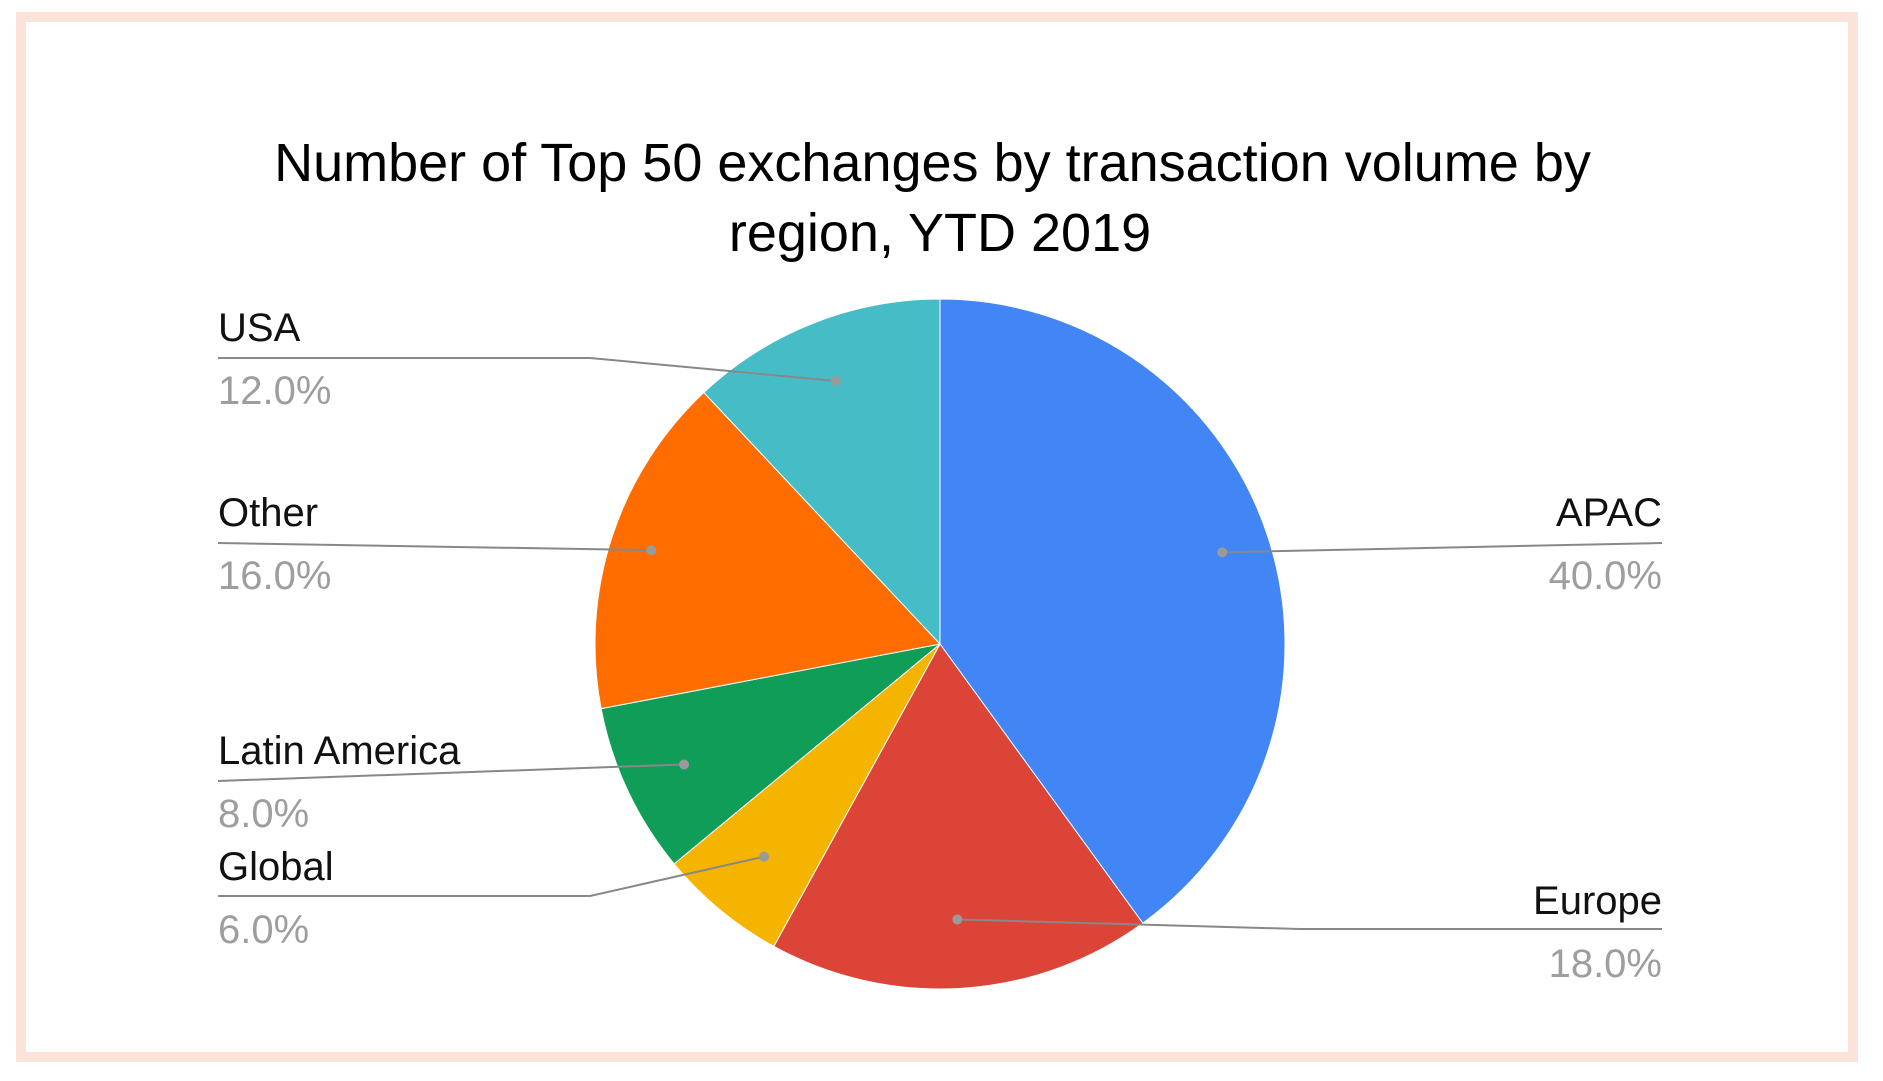 The image size is (1883, 1081). Describe the element at coordinates (957, 919) in the screenshot. I see `leader-dot-europe` at that location.